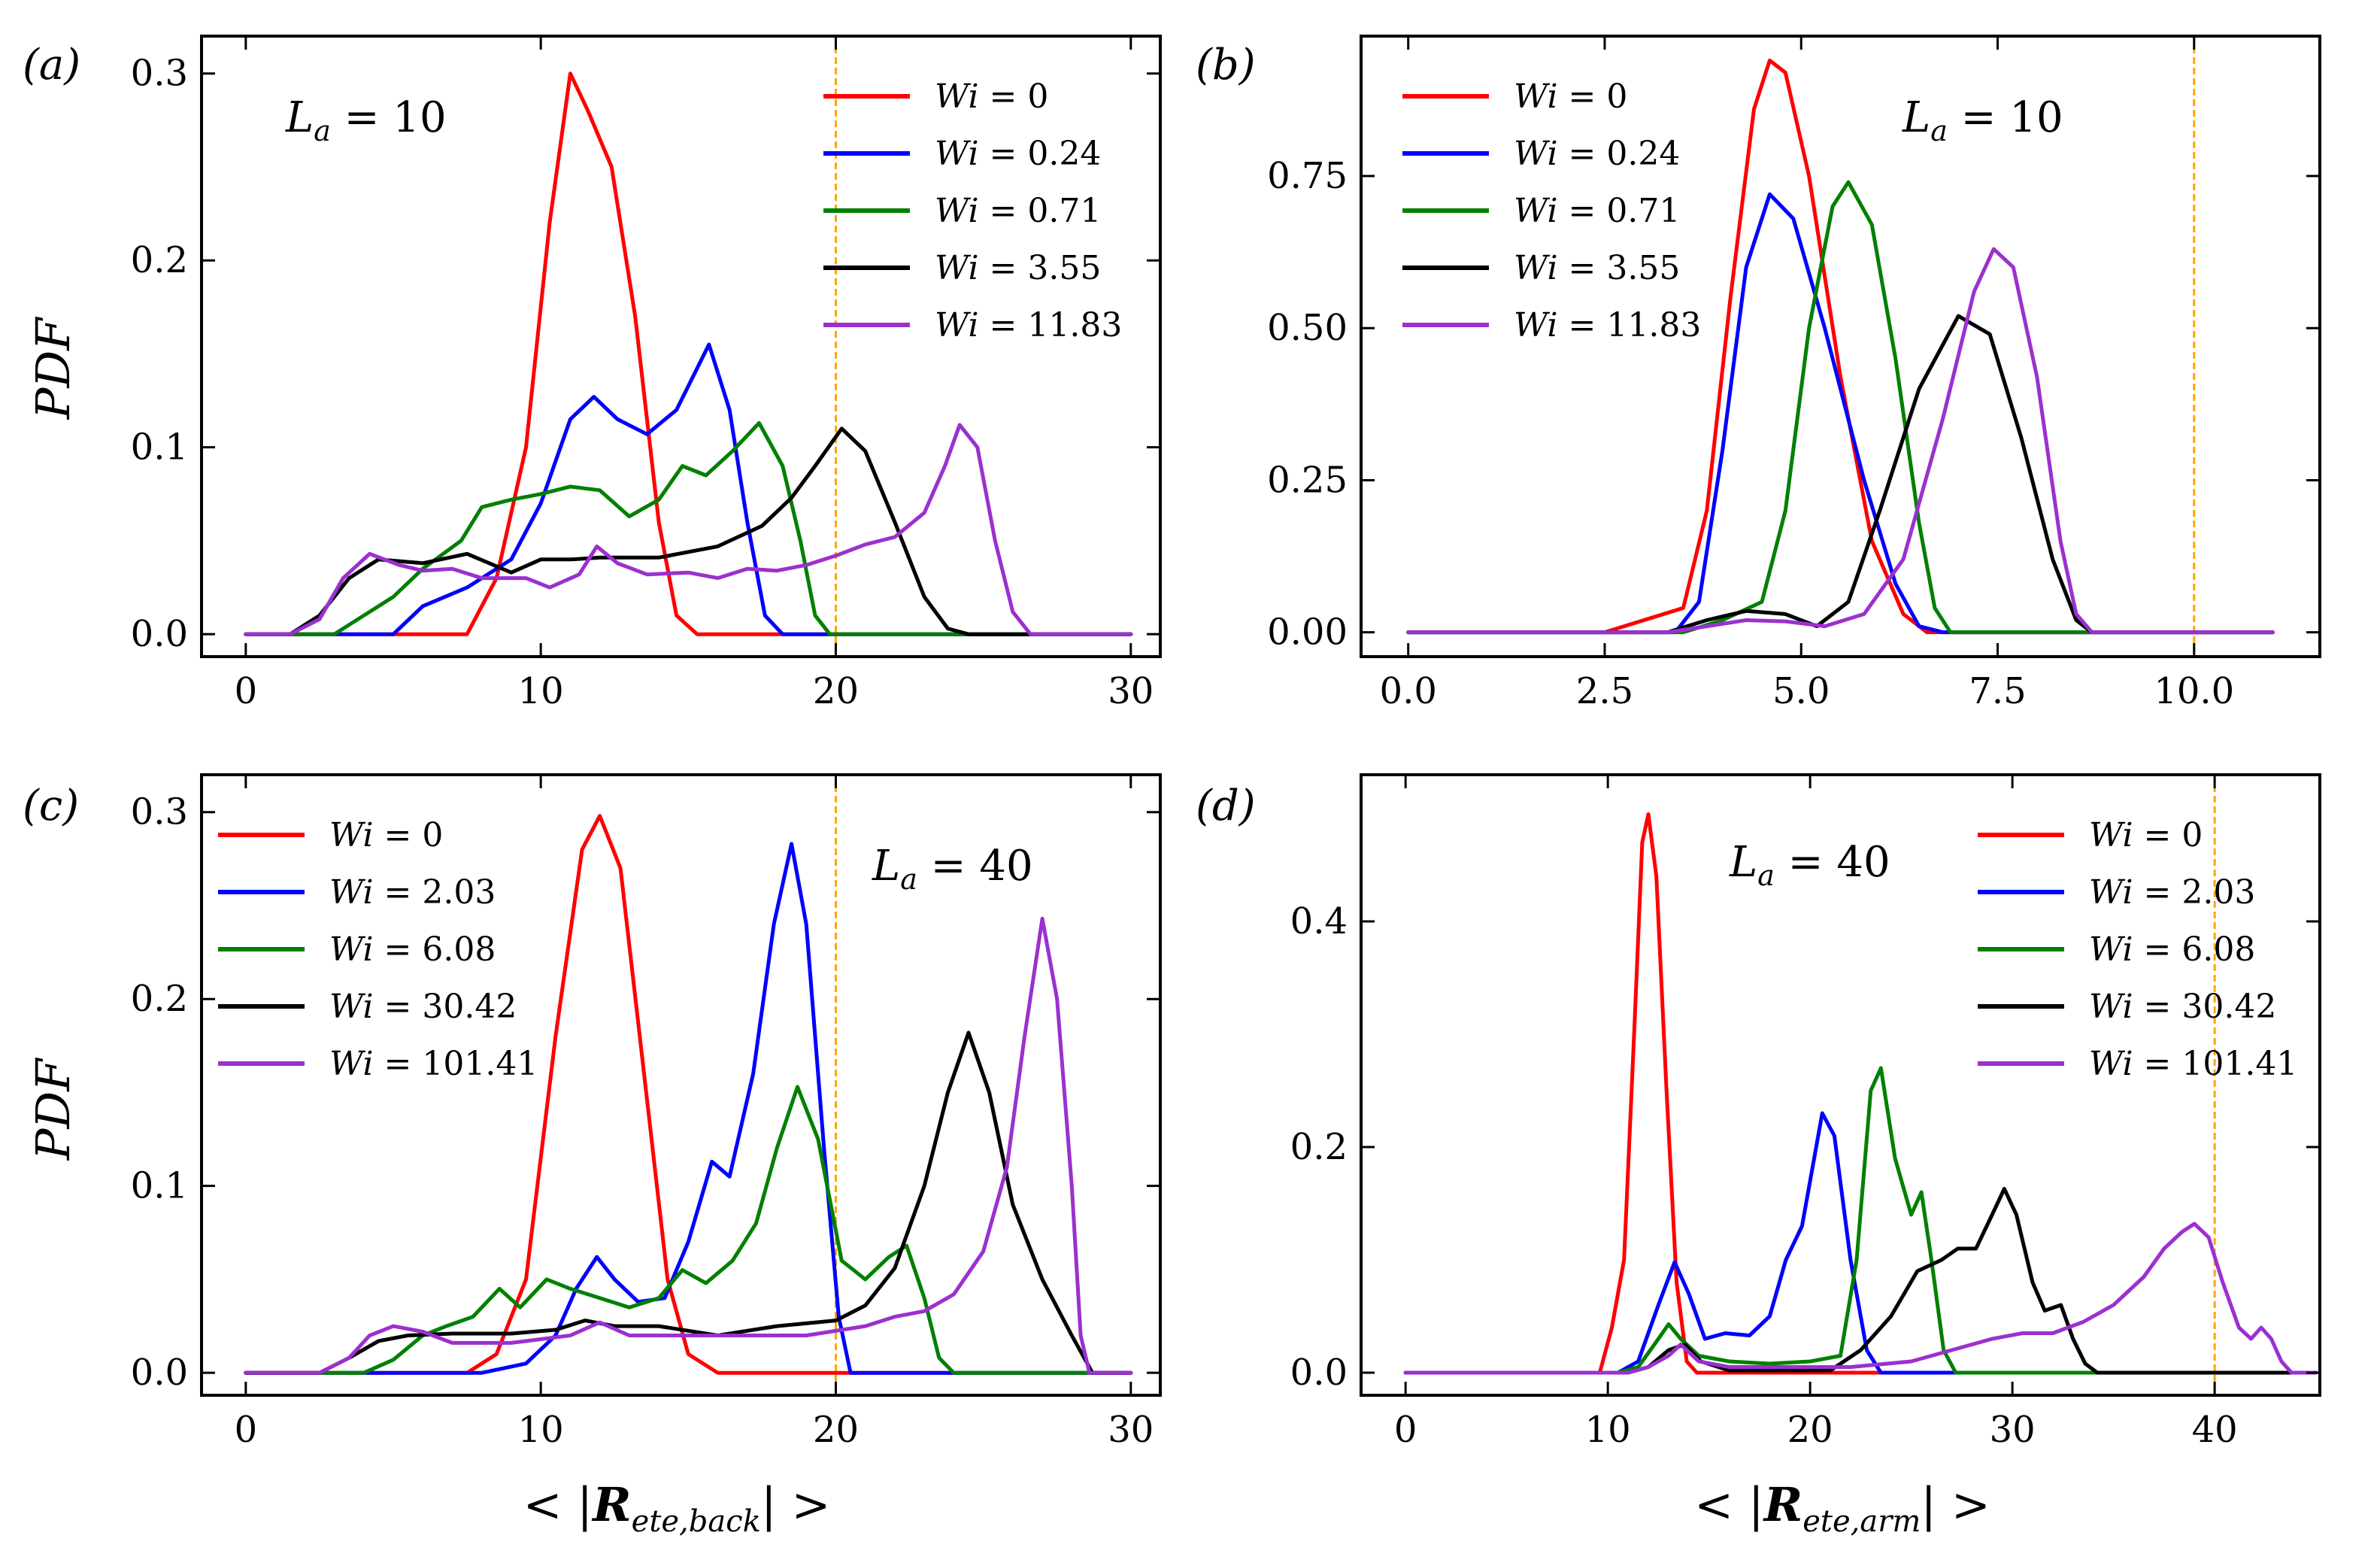 This screenshot has width=2380, height=1566. Describe the element at coordinates (159, 74) in the screenshot. I see `y-tick-label: 0.3` at that location.